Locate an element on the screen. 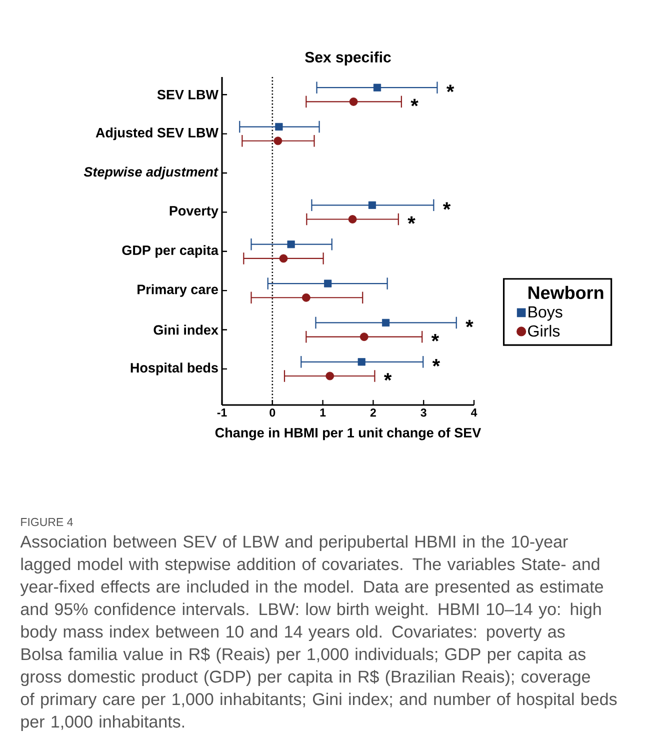 This screenshot has width=646, height=742. x-tick-label: 1 is located at coordinates (323, 412).